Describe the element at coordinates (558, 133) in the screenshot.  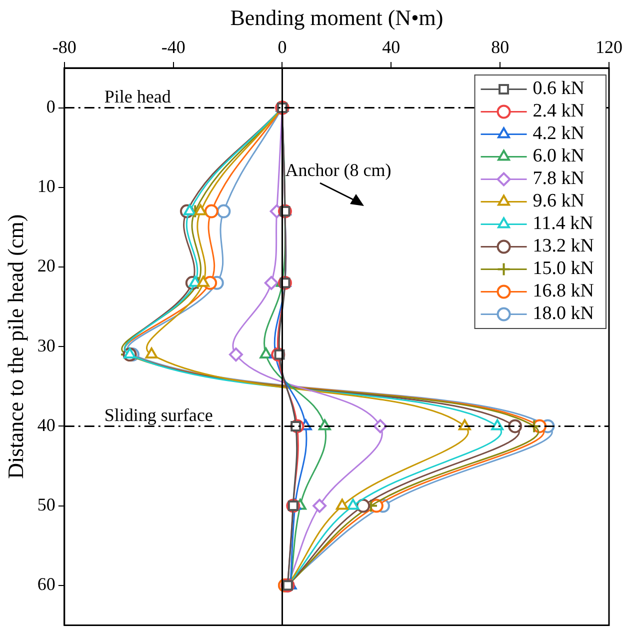
I see `legend-label: 4.2 kN` at that location.